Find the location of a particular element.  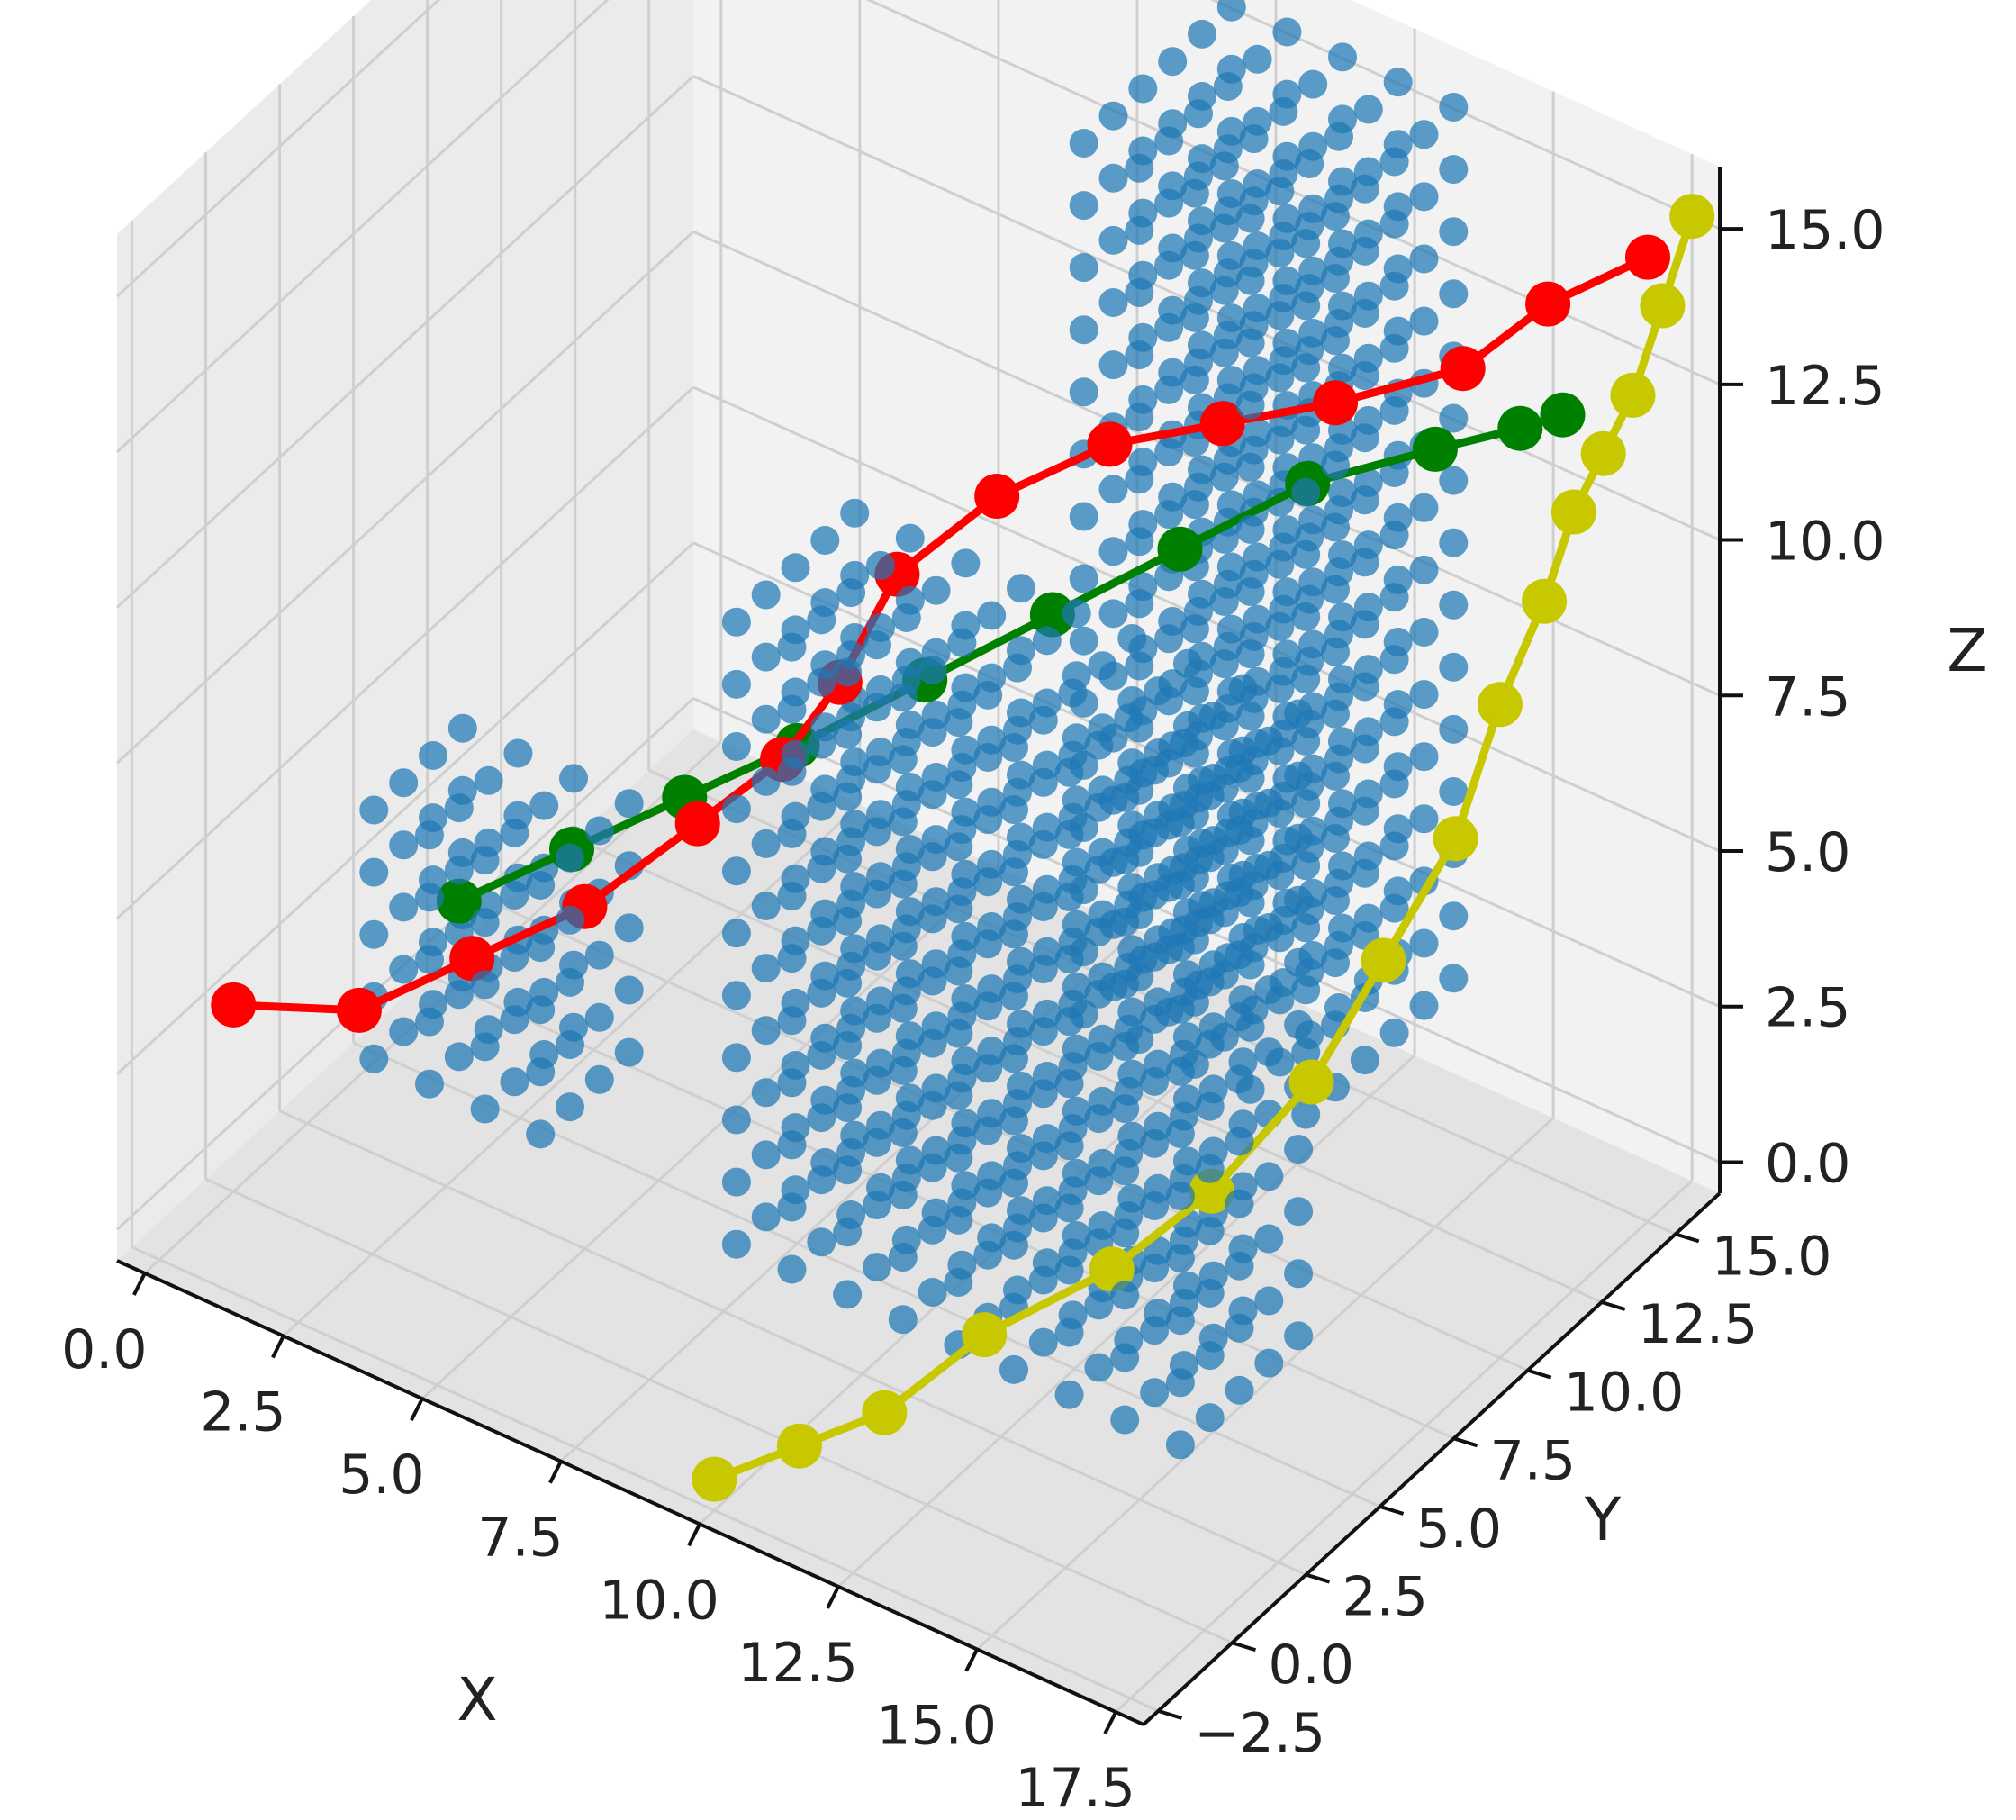

x-tick-label: 15.0 is located at coordinates (936, 1727).